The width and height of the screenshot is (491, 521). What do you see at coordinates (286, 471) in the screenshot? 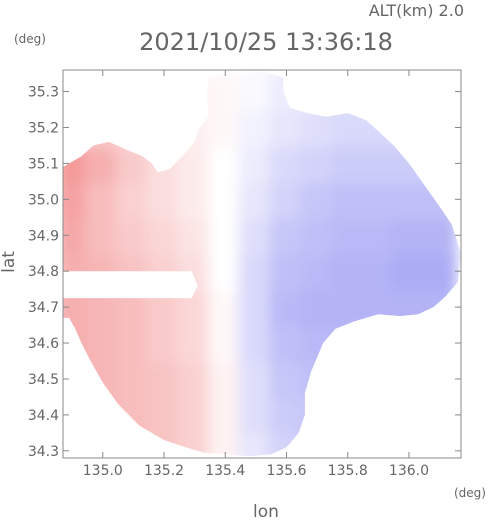
I see `x-tick-label: 135.6` at bounding box center [286, 471].